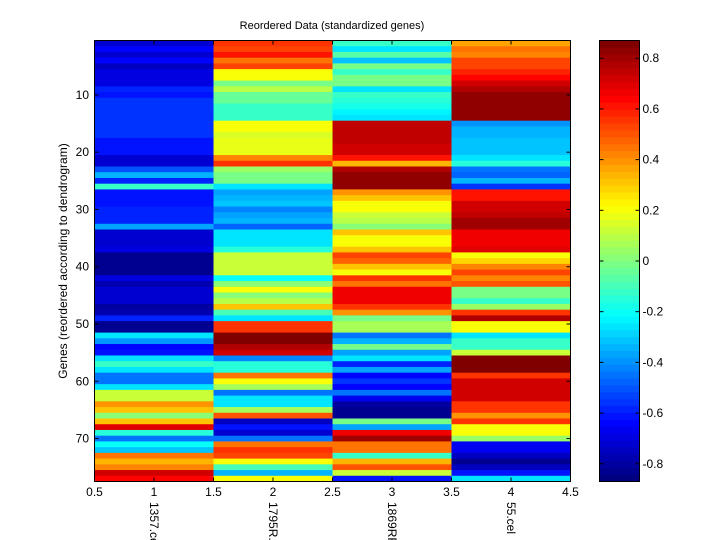 The image size is (720, 540). What do you see at coordinates (83, 95) in the screenshot?
I see `y-tick-label: 10` at bounding box center [83, 95].